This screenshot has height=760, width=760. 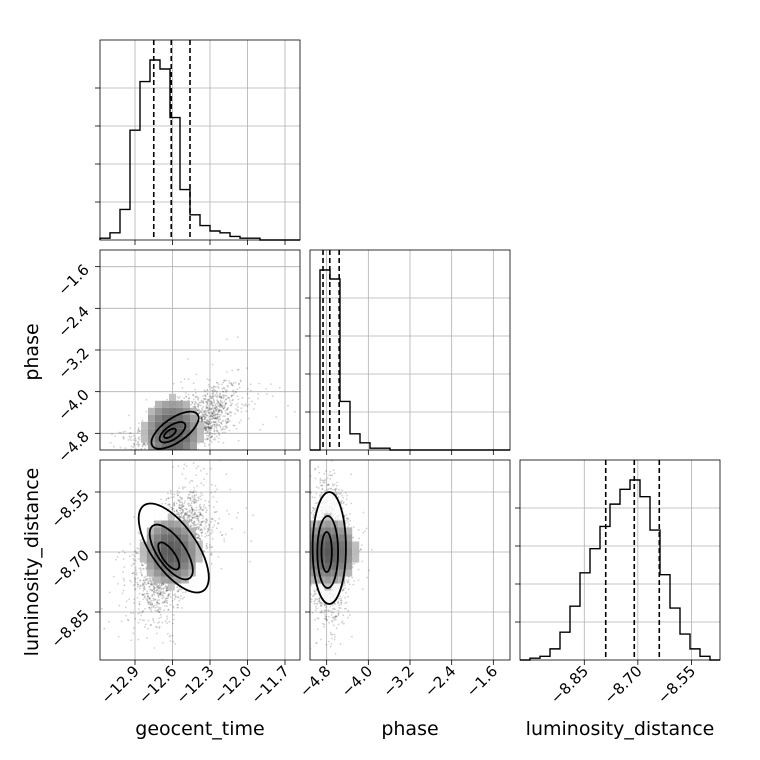 I want to click on panel-geocent-time-vs-phase-points, so click(x=202, y=393).